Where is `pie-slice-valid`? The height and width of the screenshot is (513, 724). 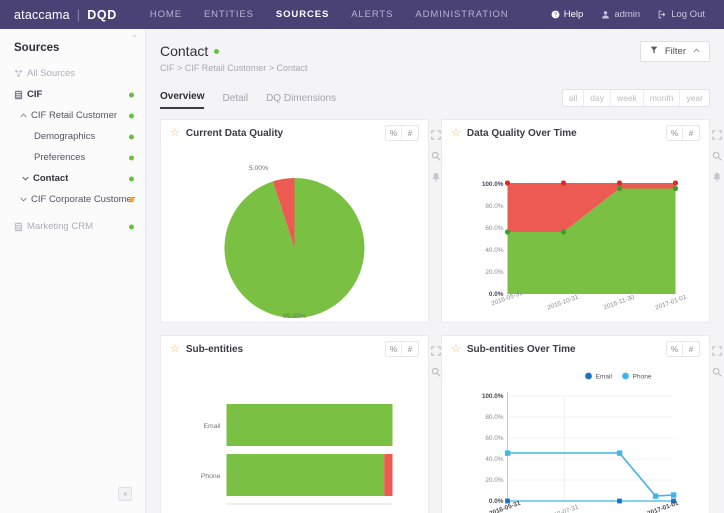 pie-slice-valid is located at coordinates (294, 248).